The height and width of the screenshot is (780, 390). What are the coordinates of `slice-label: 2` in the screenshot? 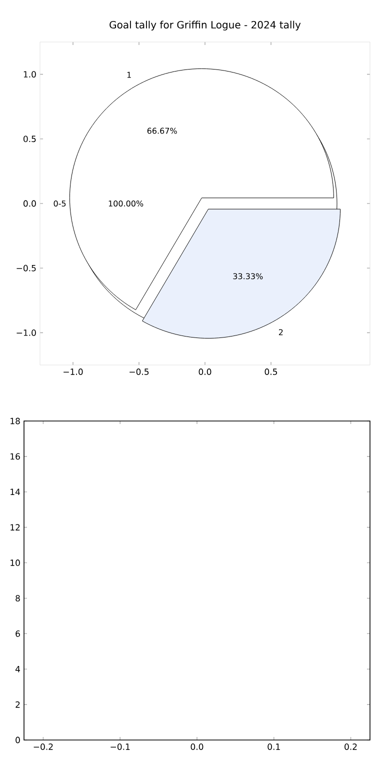 It's located at (280, 332).